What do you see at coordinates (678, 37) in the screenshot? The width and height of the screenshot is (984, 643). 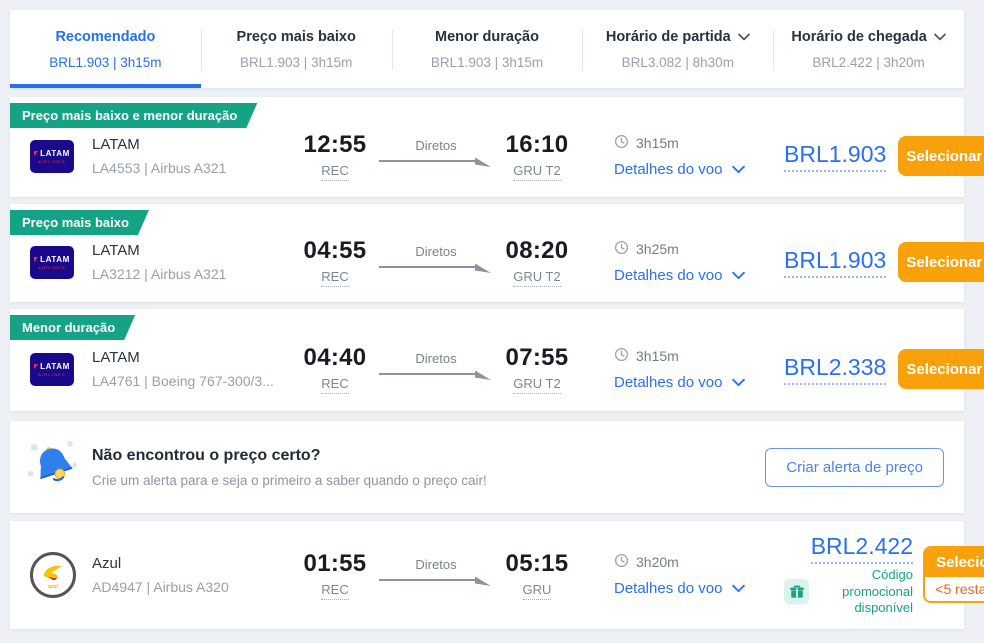 I see `tab-label: Horário de partida` at bounding box center [678, 37].